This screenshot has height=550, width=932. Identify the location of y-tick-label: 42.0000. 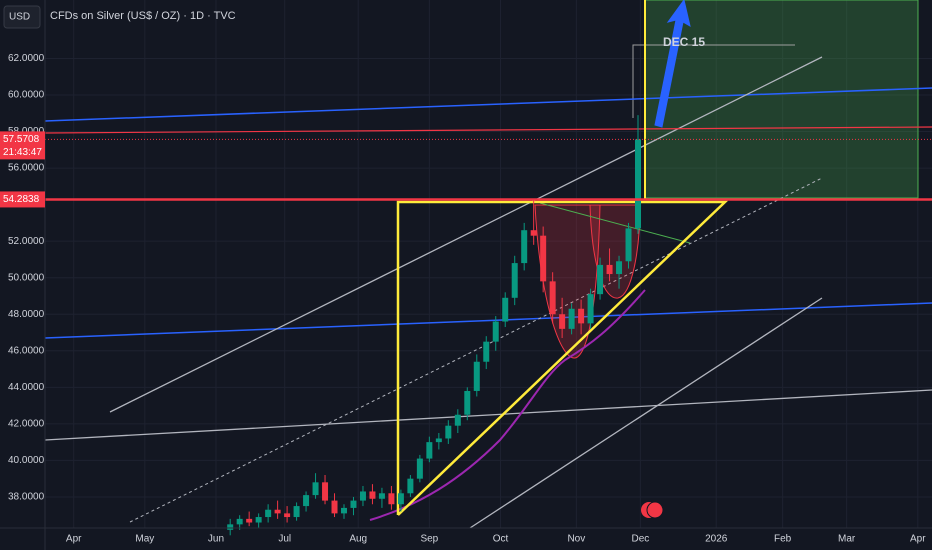
(26, 424).